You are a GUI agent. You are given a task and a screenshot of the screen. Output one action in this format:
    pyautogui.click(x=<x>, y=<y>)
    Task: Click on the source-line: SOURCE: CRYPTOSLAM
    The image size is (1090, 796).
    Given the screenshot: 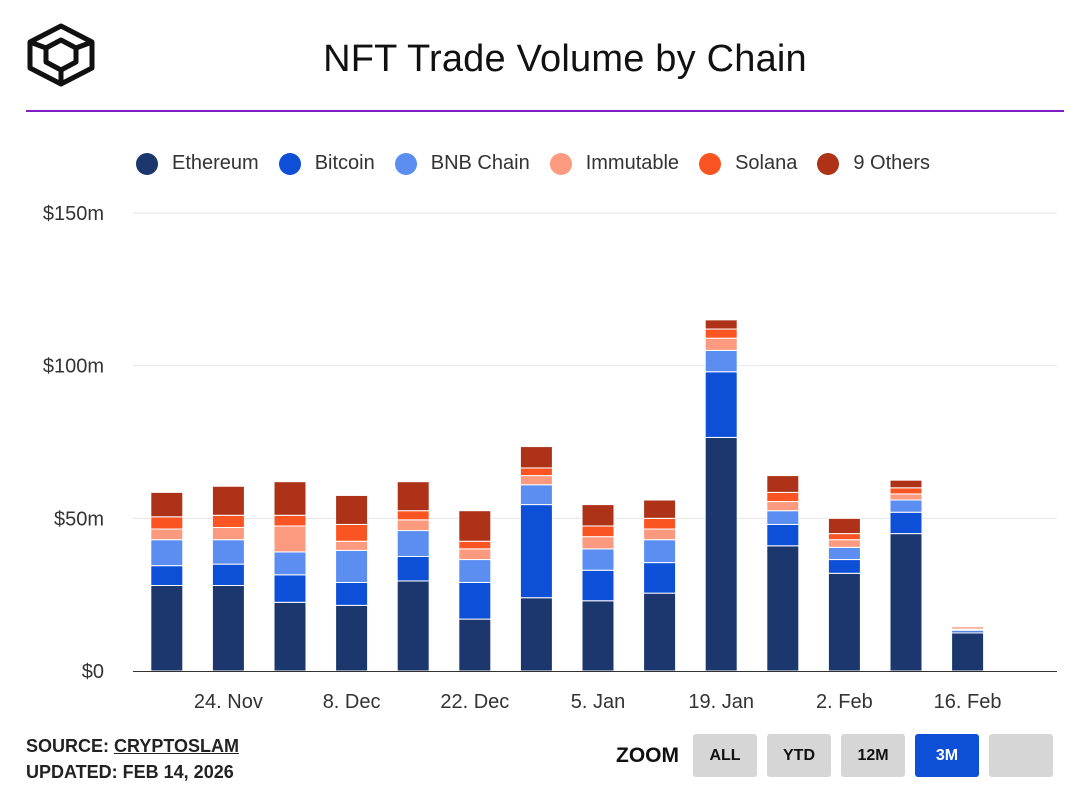 What is the action you would take?
    pyautogui.click(x=132, y=746)
    